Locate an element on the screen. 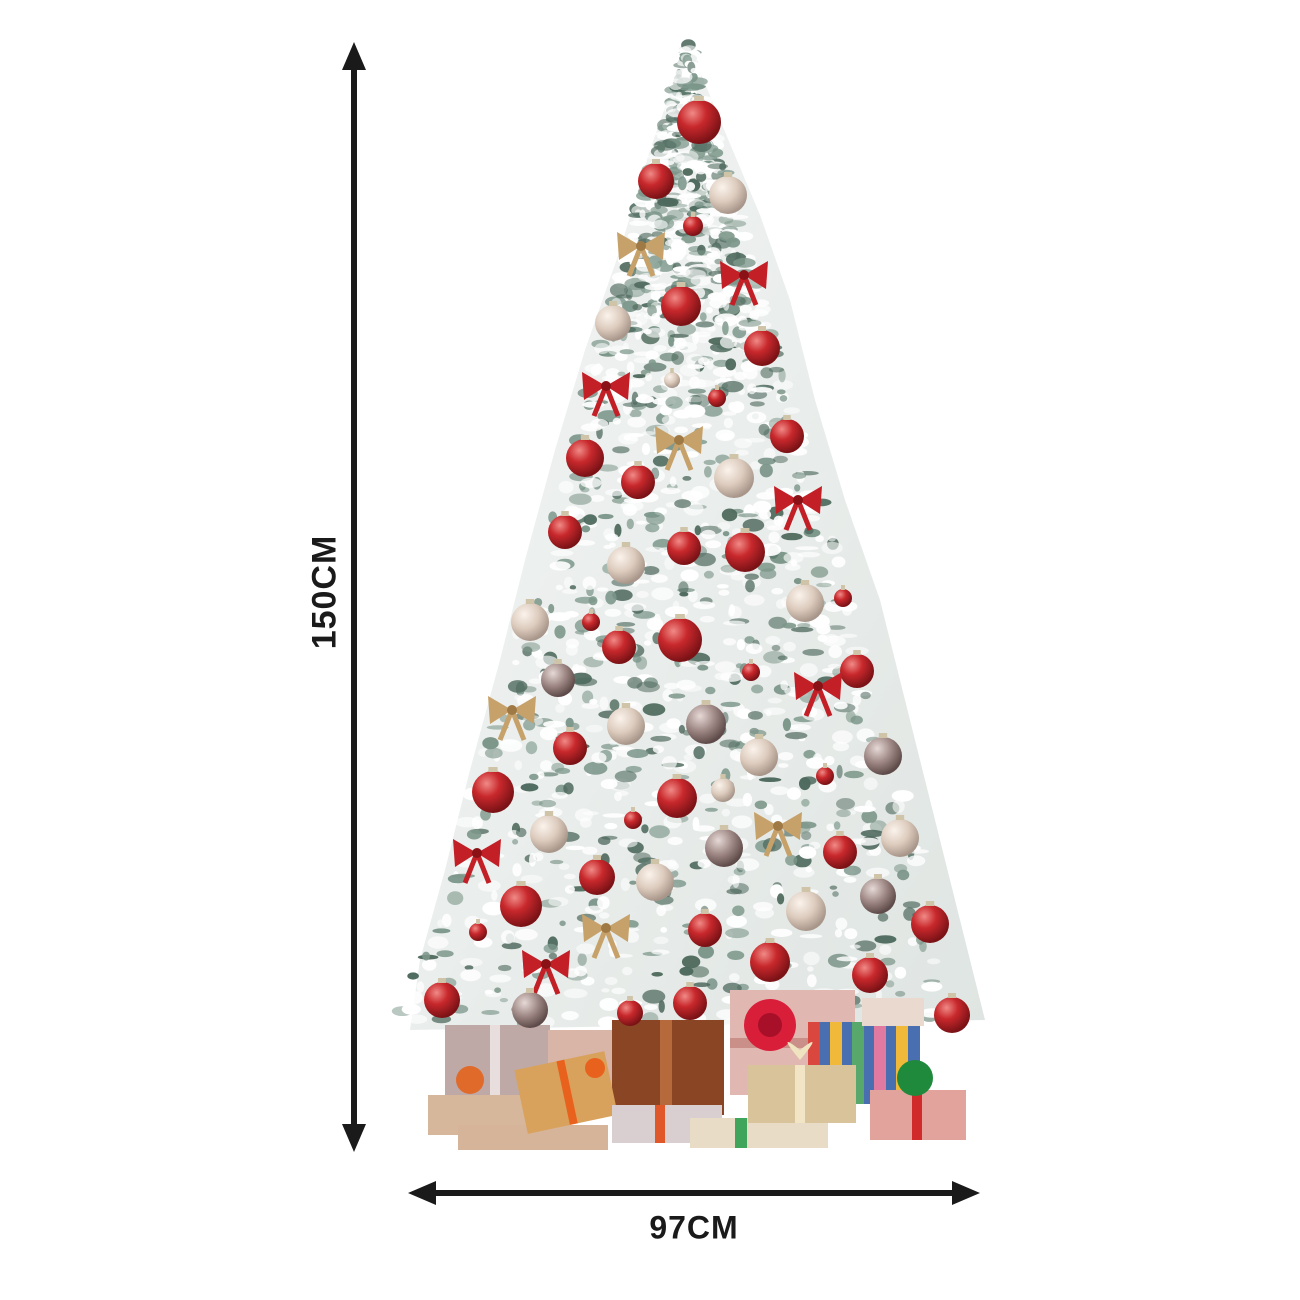 The height and width of the screenshot is (1300, 1300). width-arrow-icon is located at coordinates (694, 1193).